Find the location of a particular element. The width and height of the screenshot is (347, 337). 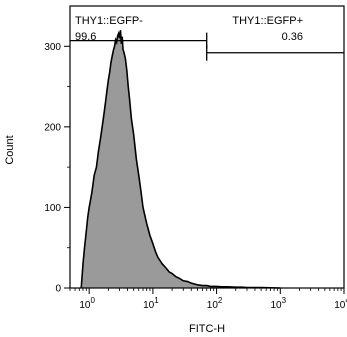

y-tick-label: 100 is located at coordinates (52, 208).